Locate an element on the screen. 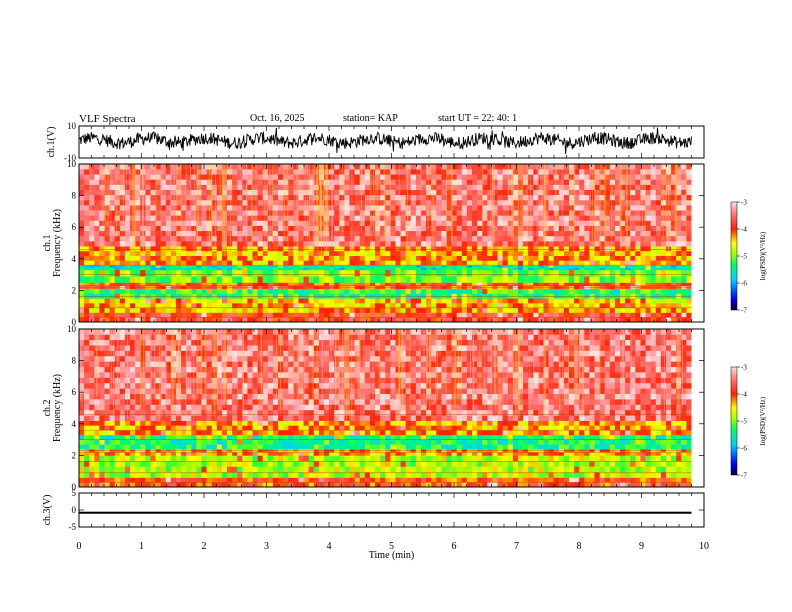 The height and width of the screenshot is (612, 792). ch3-trace is located at coordinates (385, 512).